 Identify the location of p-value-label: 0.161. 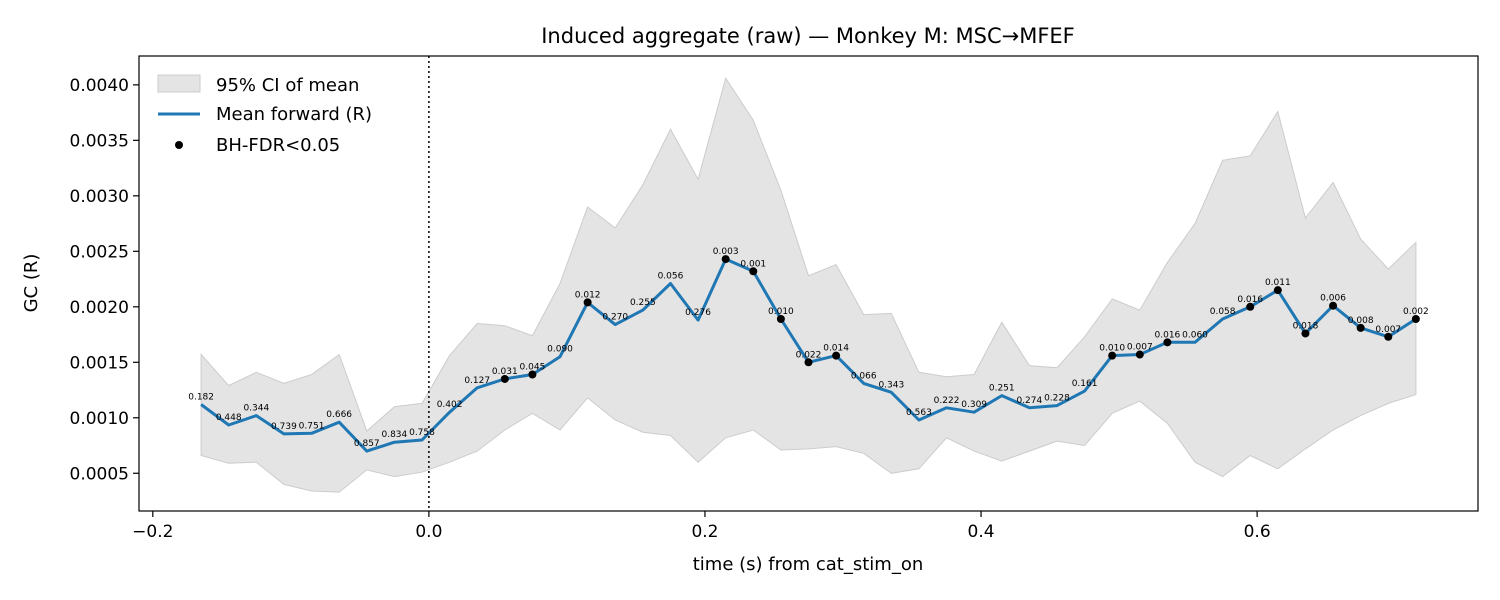
(1085, 384).